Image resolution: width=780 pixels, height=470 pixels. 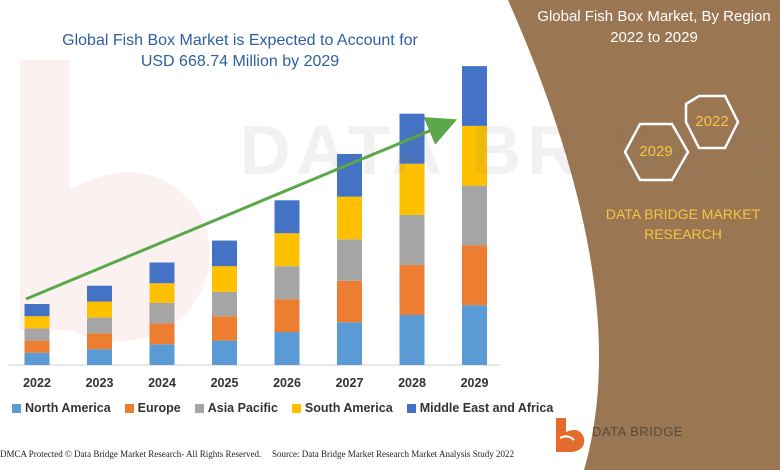 What do you see at coordinates (349, 343) in the screenshot?
I see `bar-2027-north-america` at bounding box center [349, 343].